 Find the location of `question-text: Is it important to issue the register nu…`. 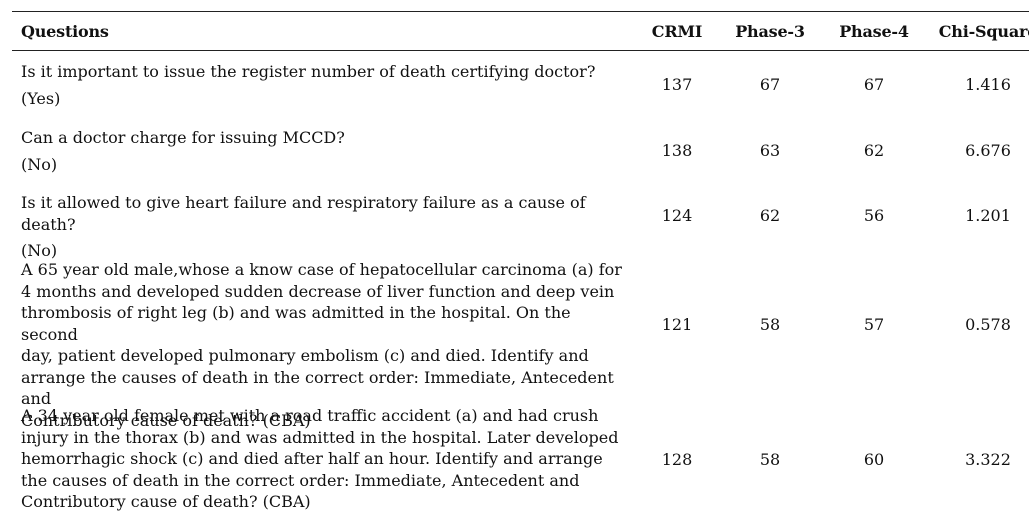

question-text: Is it important to issue the register nu… is located at coordinates (308, 71).